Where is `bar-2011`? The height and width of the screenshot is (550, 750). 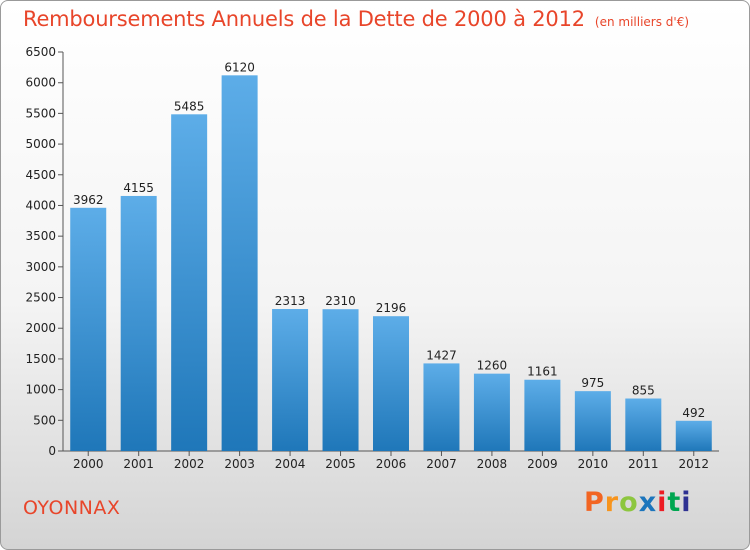
bar-2011 is located at coordinates (643, 424).